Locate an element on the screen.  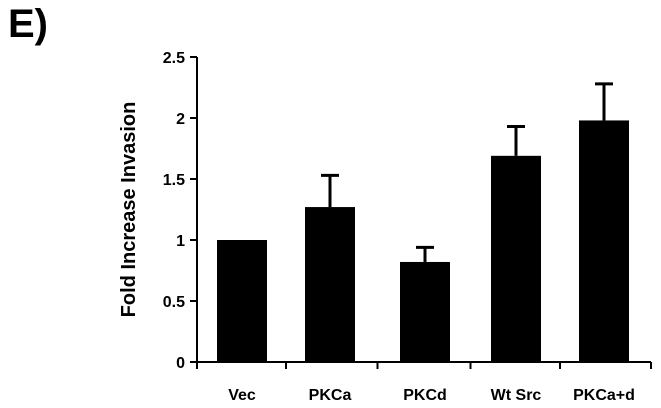
x-tick-label: Vec is located at coordinates (242, 395).